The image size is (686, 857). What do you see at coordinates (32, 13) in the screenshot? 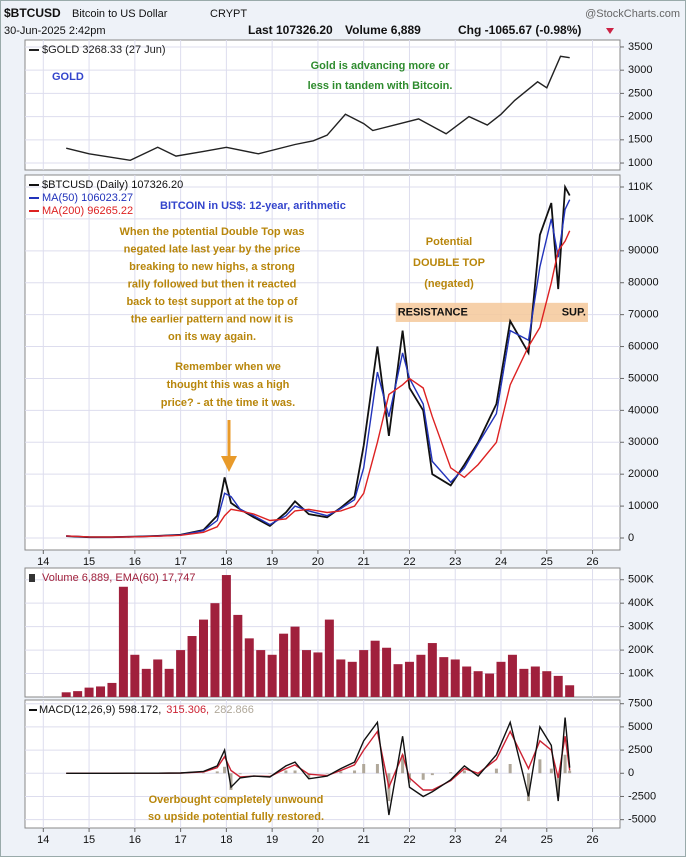
I see `symbol: $BTCUSD` at bounding box center [32, 13].